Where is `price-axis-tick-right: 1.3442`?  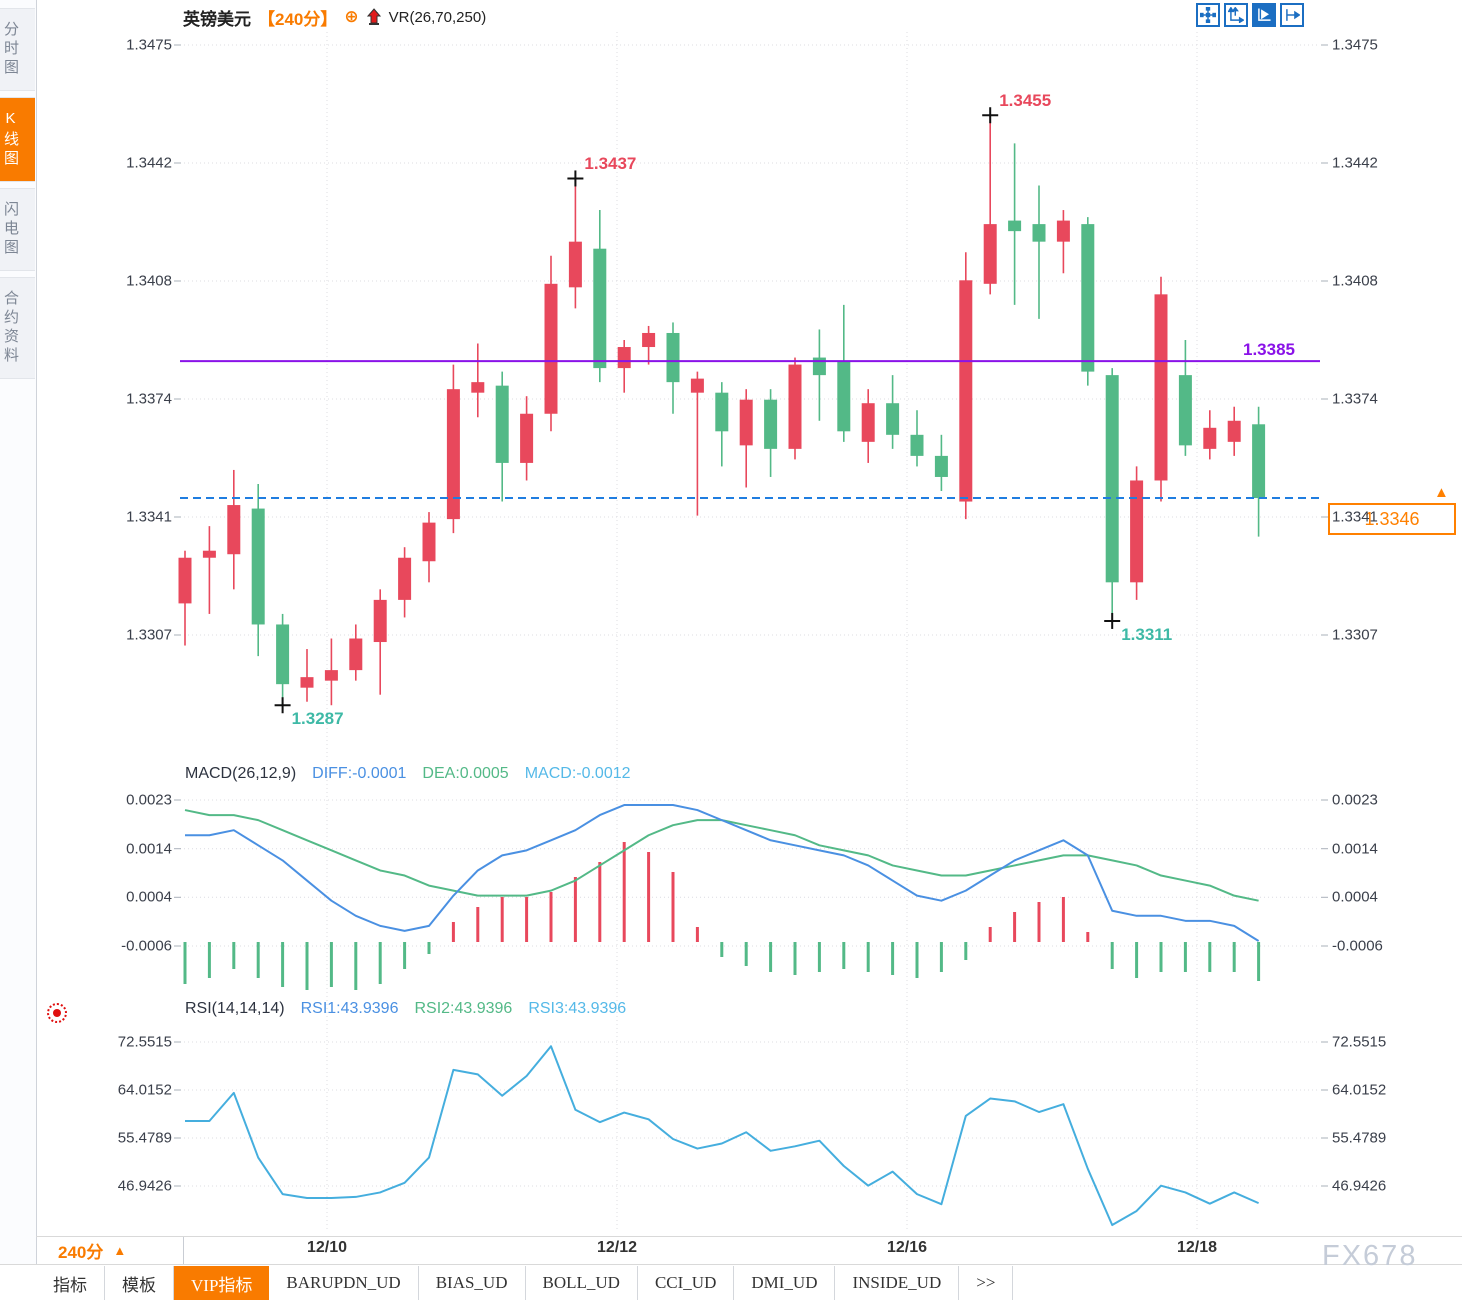 price-axis-tick-right: 1.3442 is located at coordinates (1355, 163).